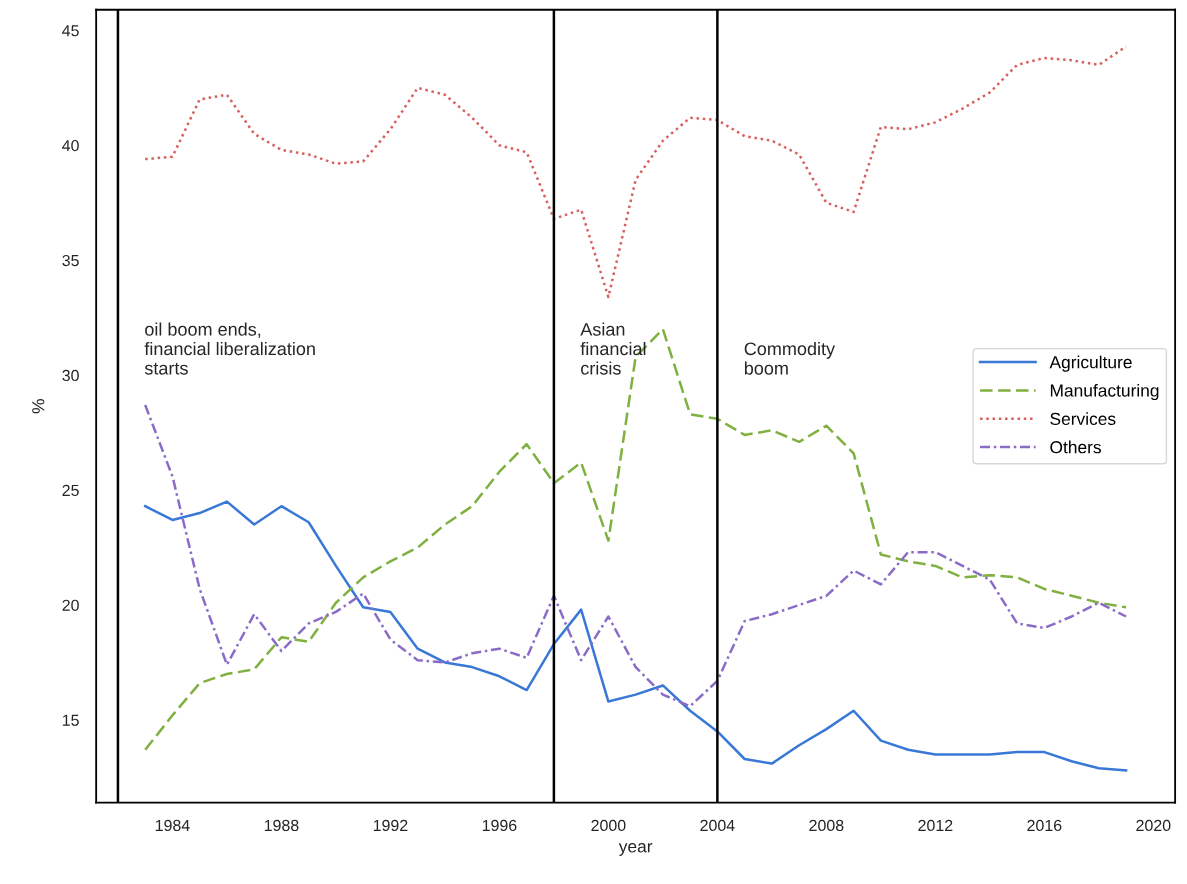 This screenshot has width=1187, height=884. What do you see at coordinates (499, 825) in the screenshot?
I see `x-tick-label: 1996` at bounding box center [499, 825].